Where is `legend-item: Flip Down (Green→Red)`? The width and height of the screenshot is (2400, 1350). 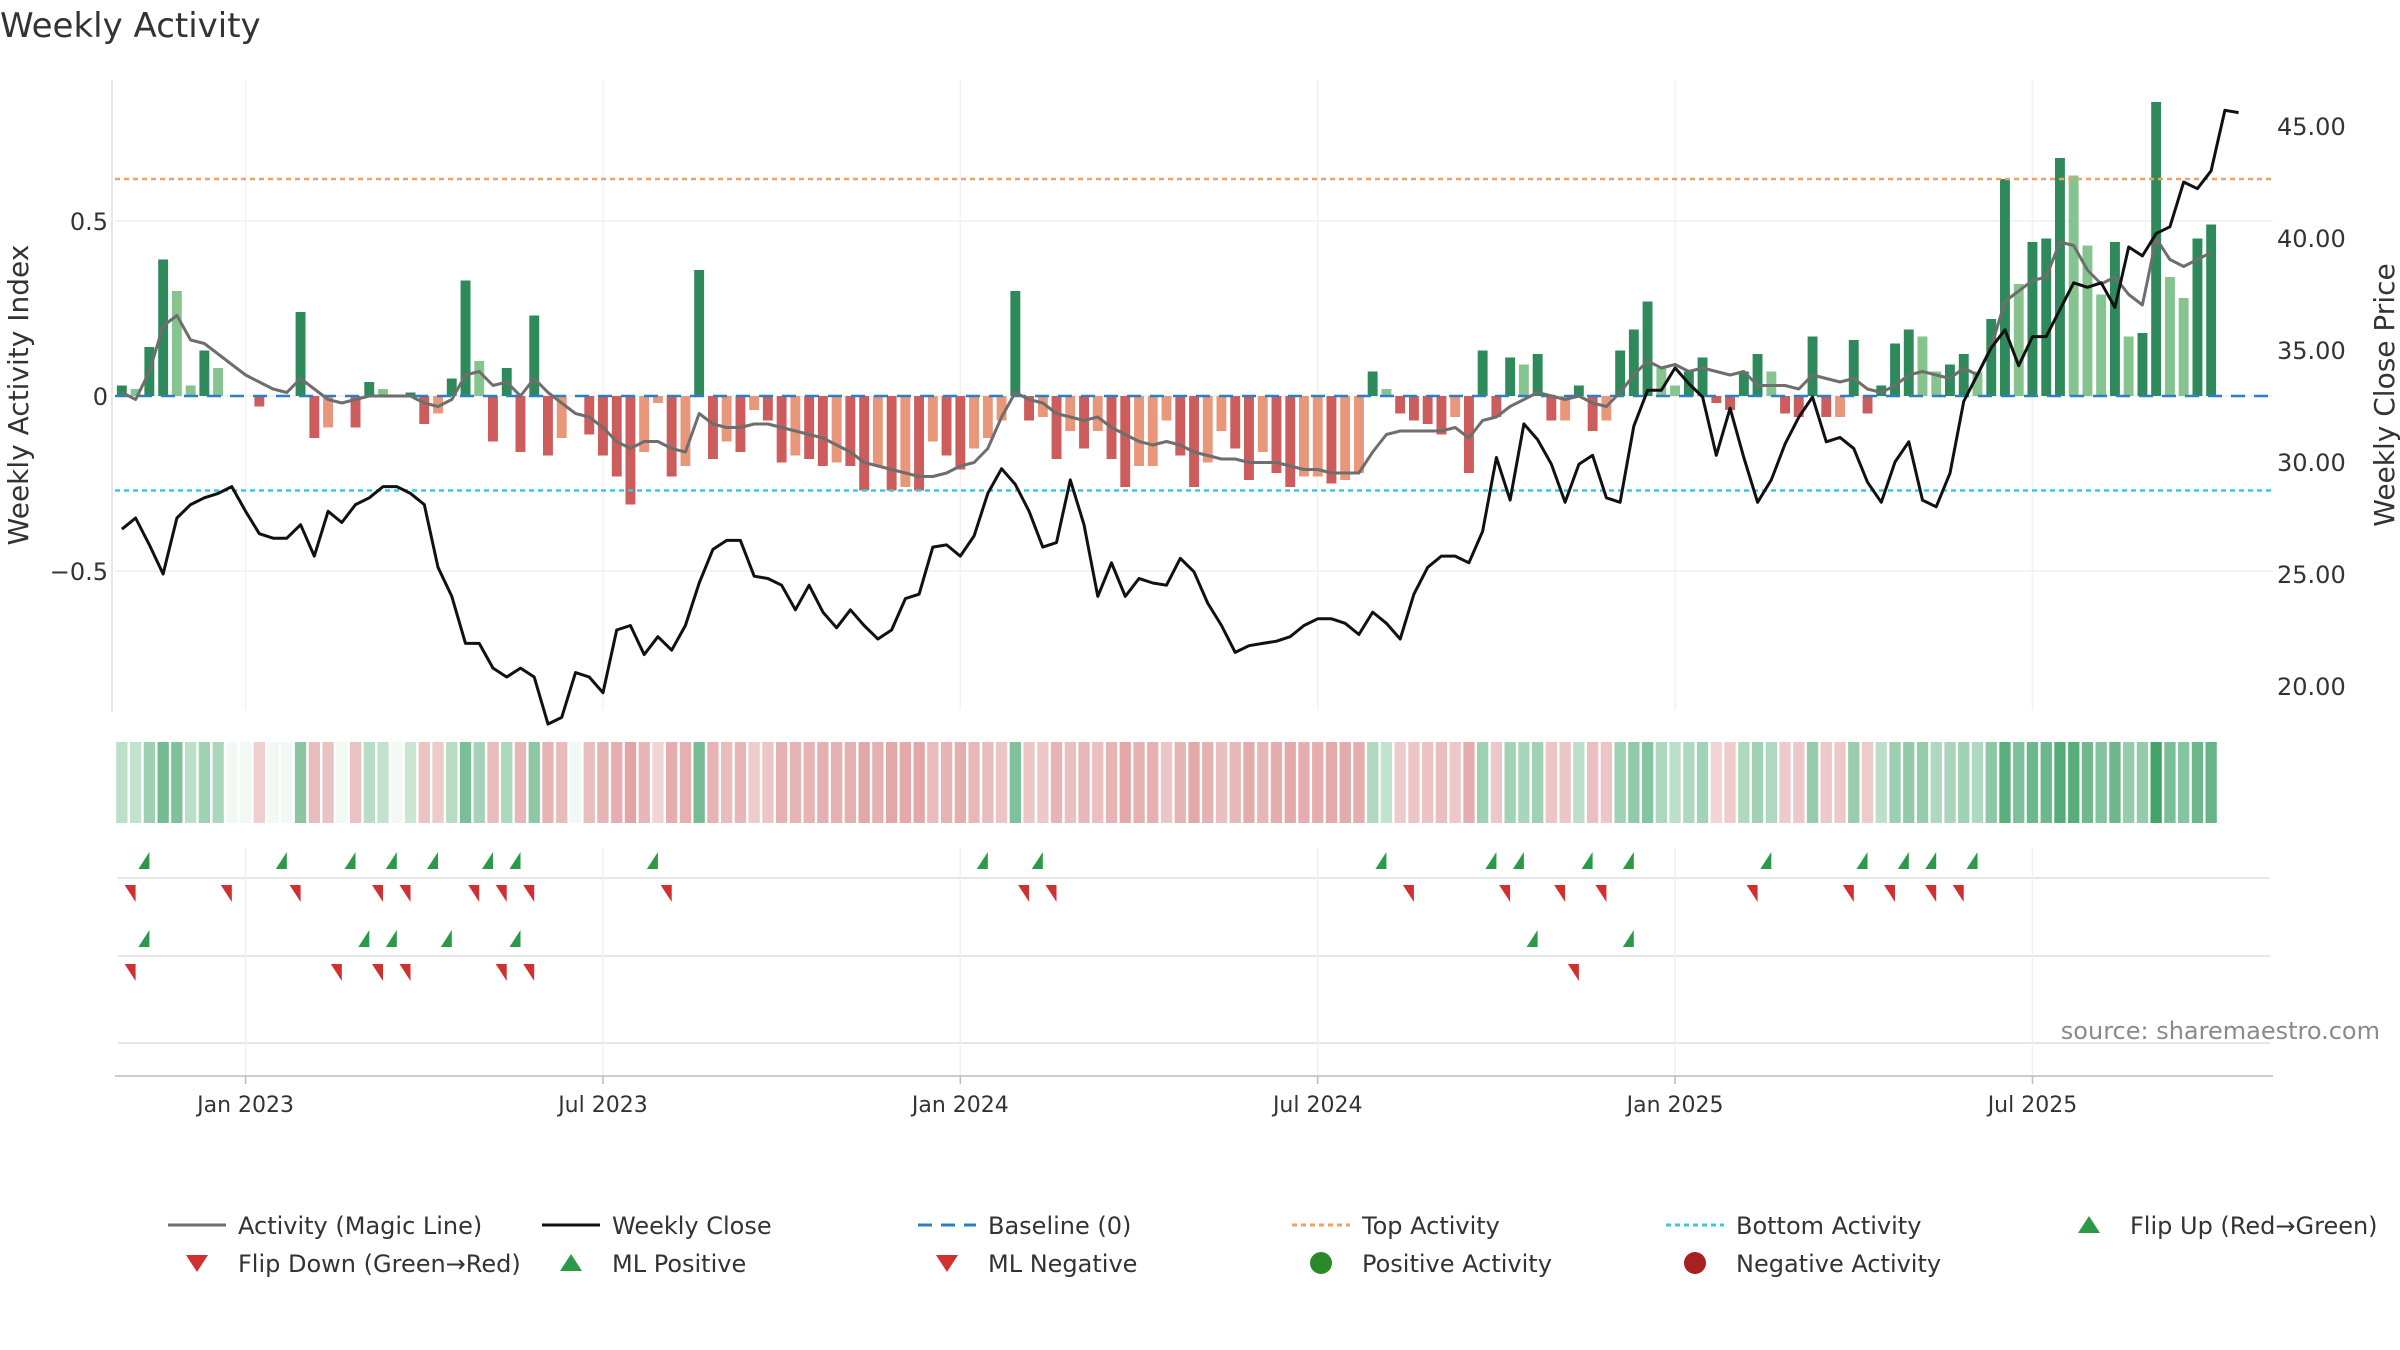 legend-item: Flip Down (Green→Red) is located at coordinates (353, 1264).